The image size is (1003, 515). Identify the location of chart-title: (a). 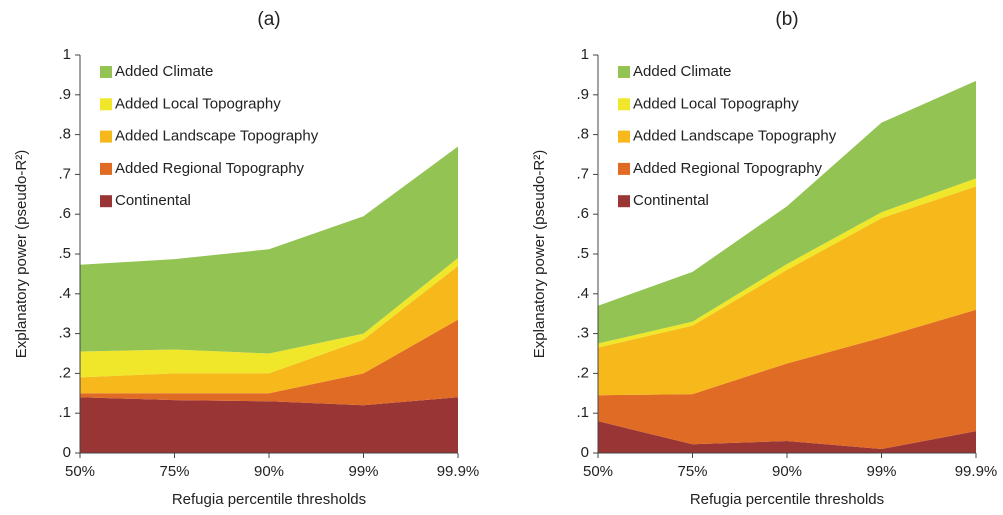
(268, 19).